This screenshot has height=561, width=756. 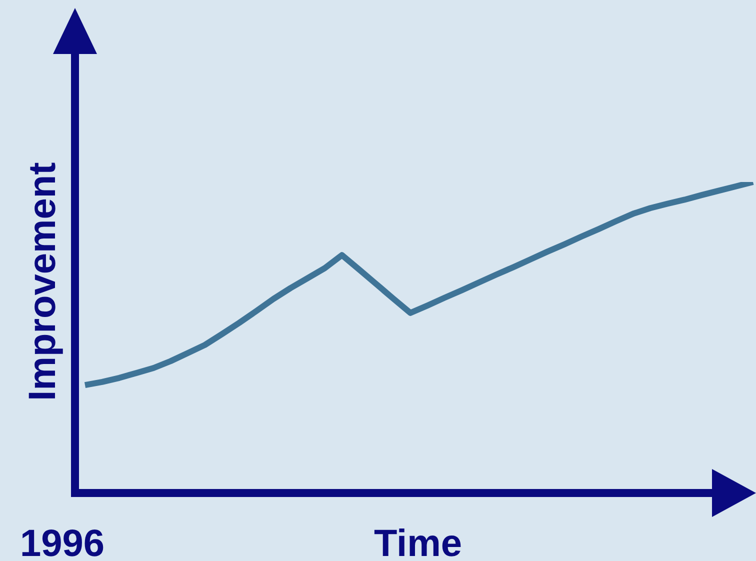 I want to click on x-axis-title: Time, so click(x=418, y=542).